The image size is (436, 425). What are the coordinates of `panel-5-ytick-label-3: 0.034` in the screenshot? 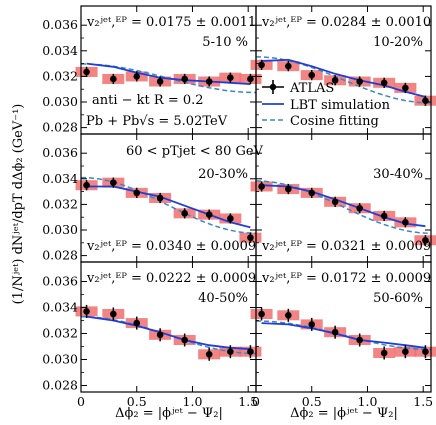 It's located at (60, 307).